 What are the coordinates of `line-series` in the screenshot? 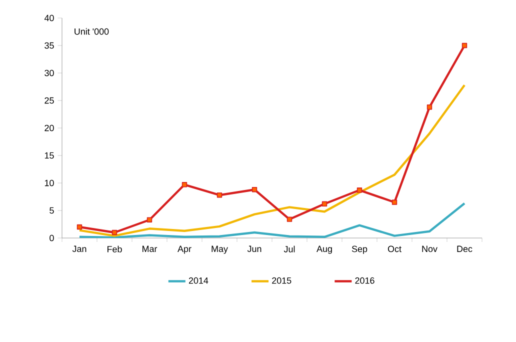 It's located at (272, 220).